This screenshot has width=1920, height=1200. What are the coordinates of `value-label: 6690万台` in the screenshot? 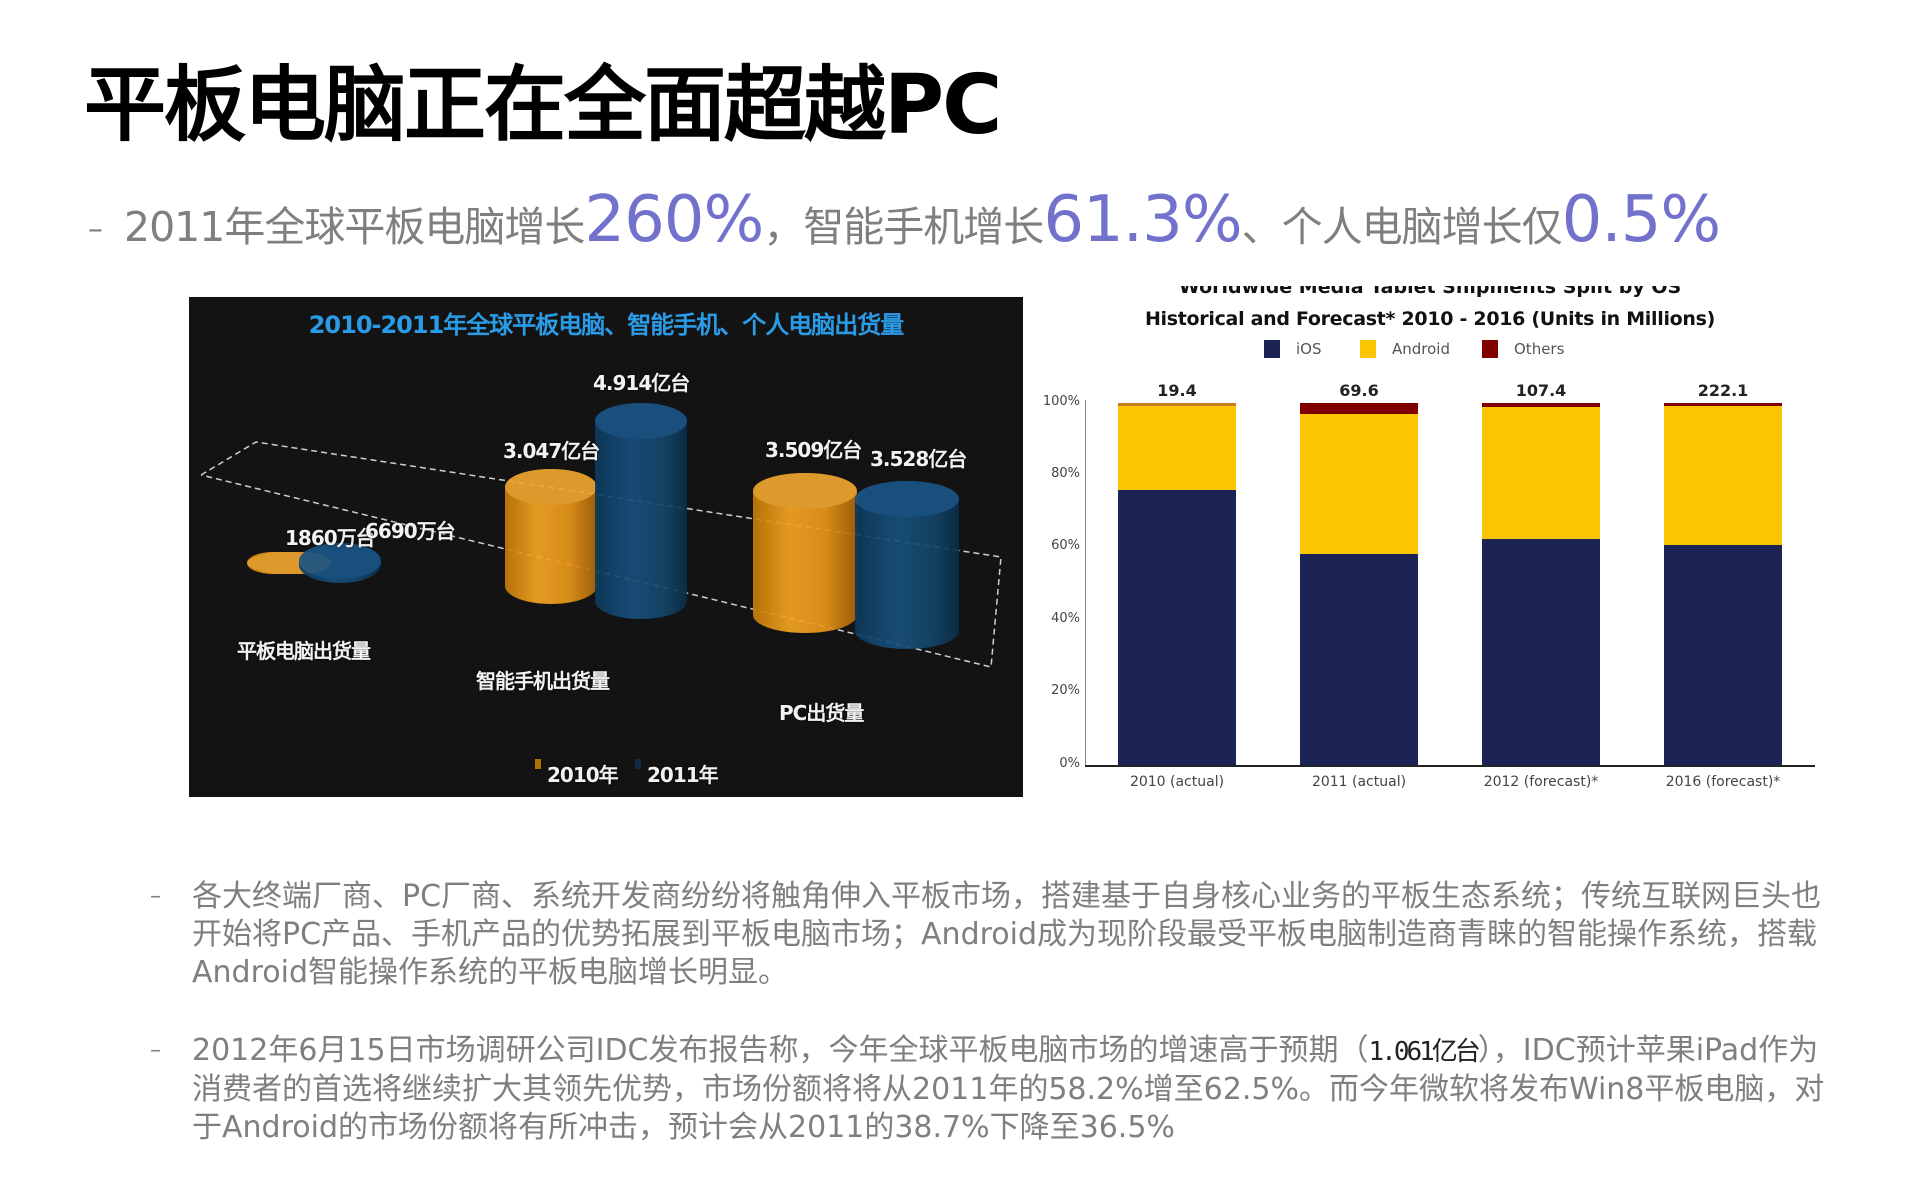 It's located at (410, 531).